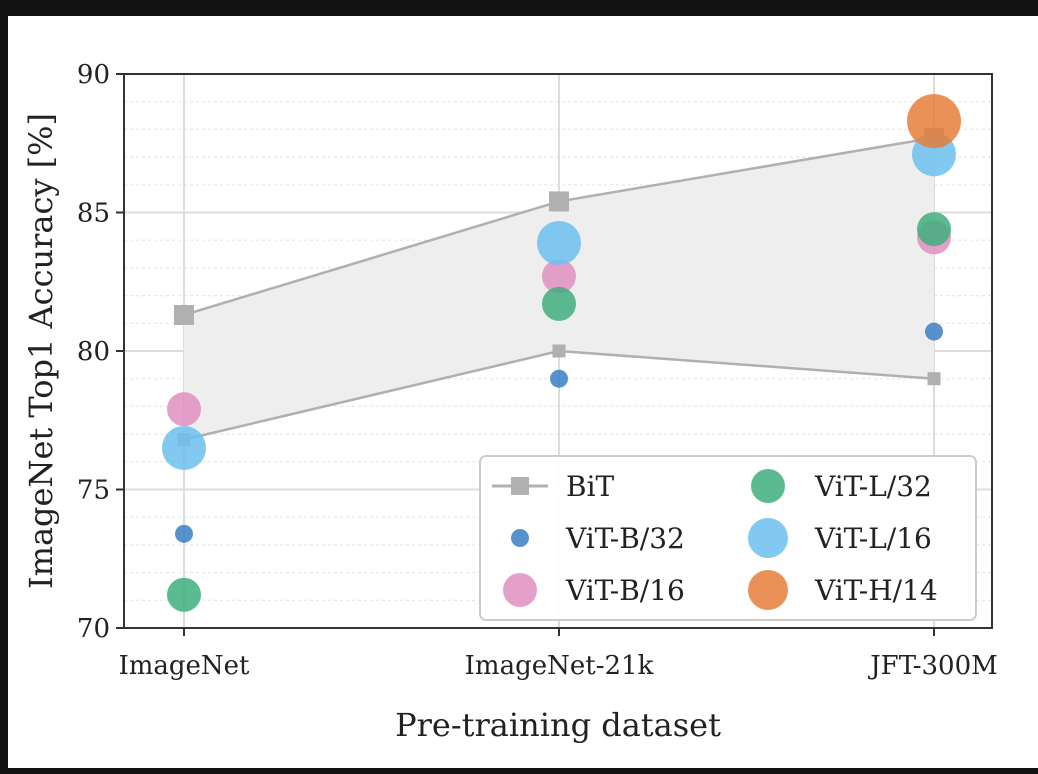 The image size is (1038, 774). Describe the element at coordinates (559, 666) in the screenshot. I see `x-tick-label: ImageNet-21k` at that location.